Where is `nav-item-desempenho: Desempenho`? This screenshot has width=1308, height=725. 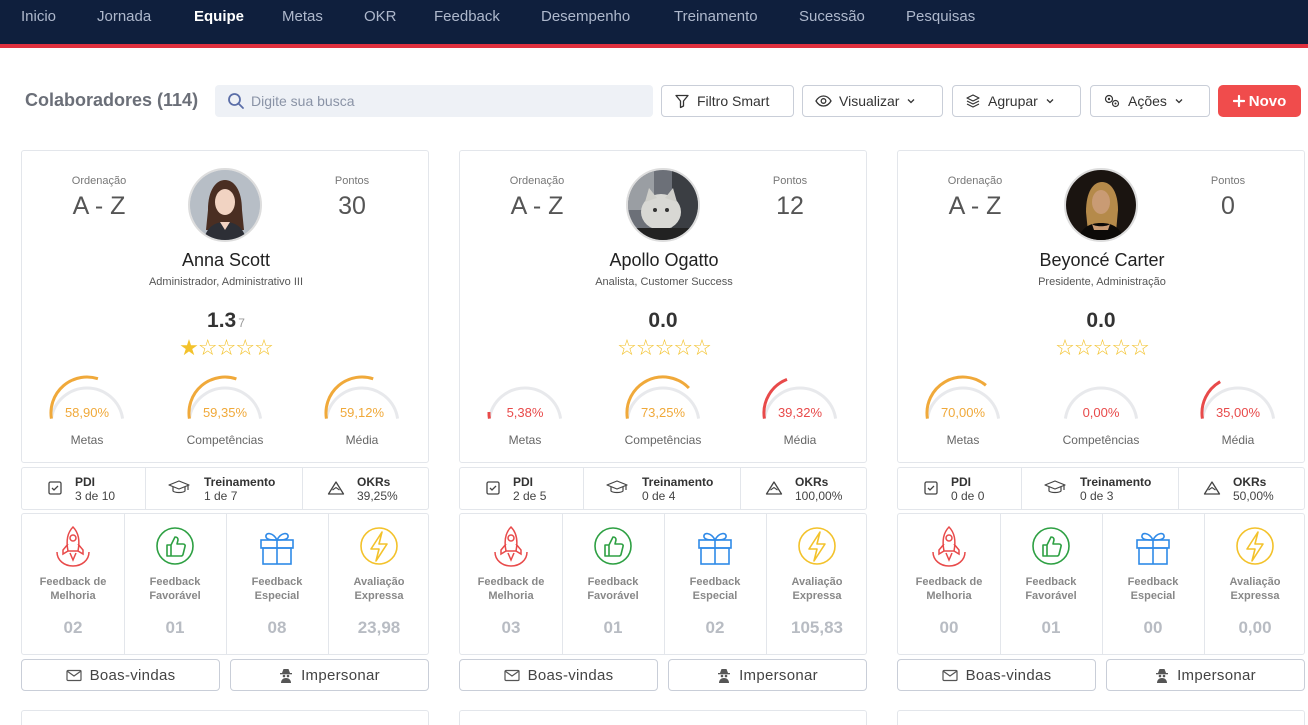
nav-item-desempenho: Desempenho is located at coordinates (586, 16).